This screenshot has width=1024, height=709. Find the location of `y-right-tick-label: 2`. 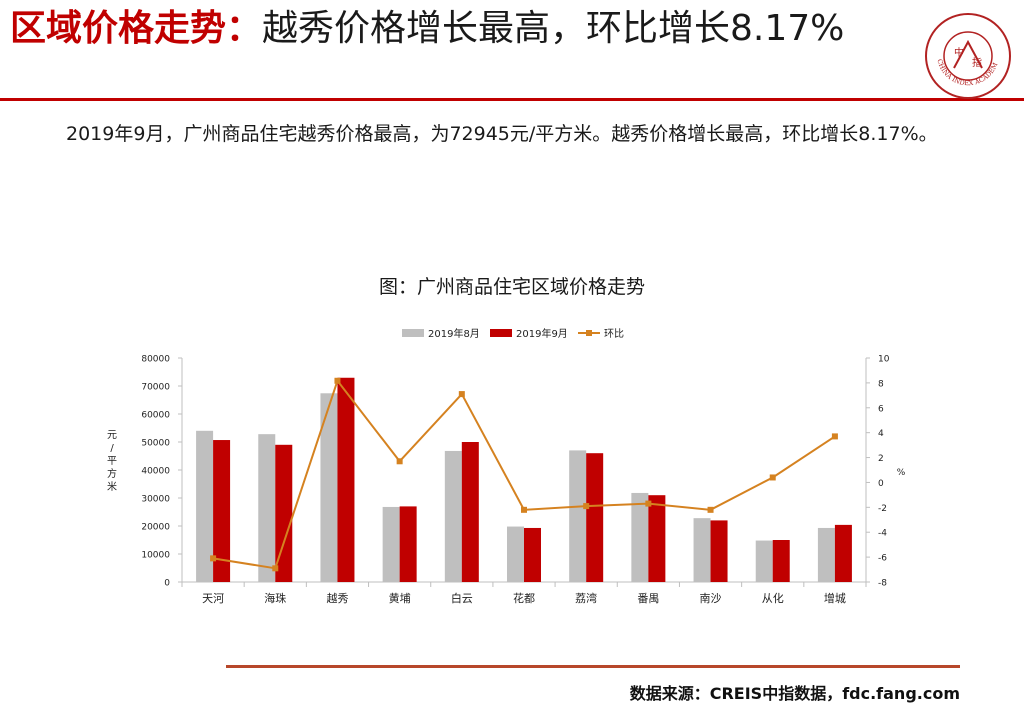

y-right-tick-label: 2 is located at coordinates (881, 459).